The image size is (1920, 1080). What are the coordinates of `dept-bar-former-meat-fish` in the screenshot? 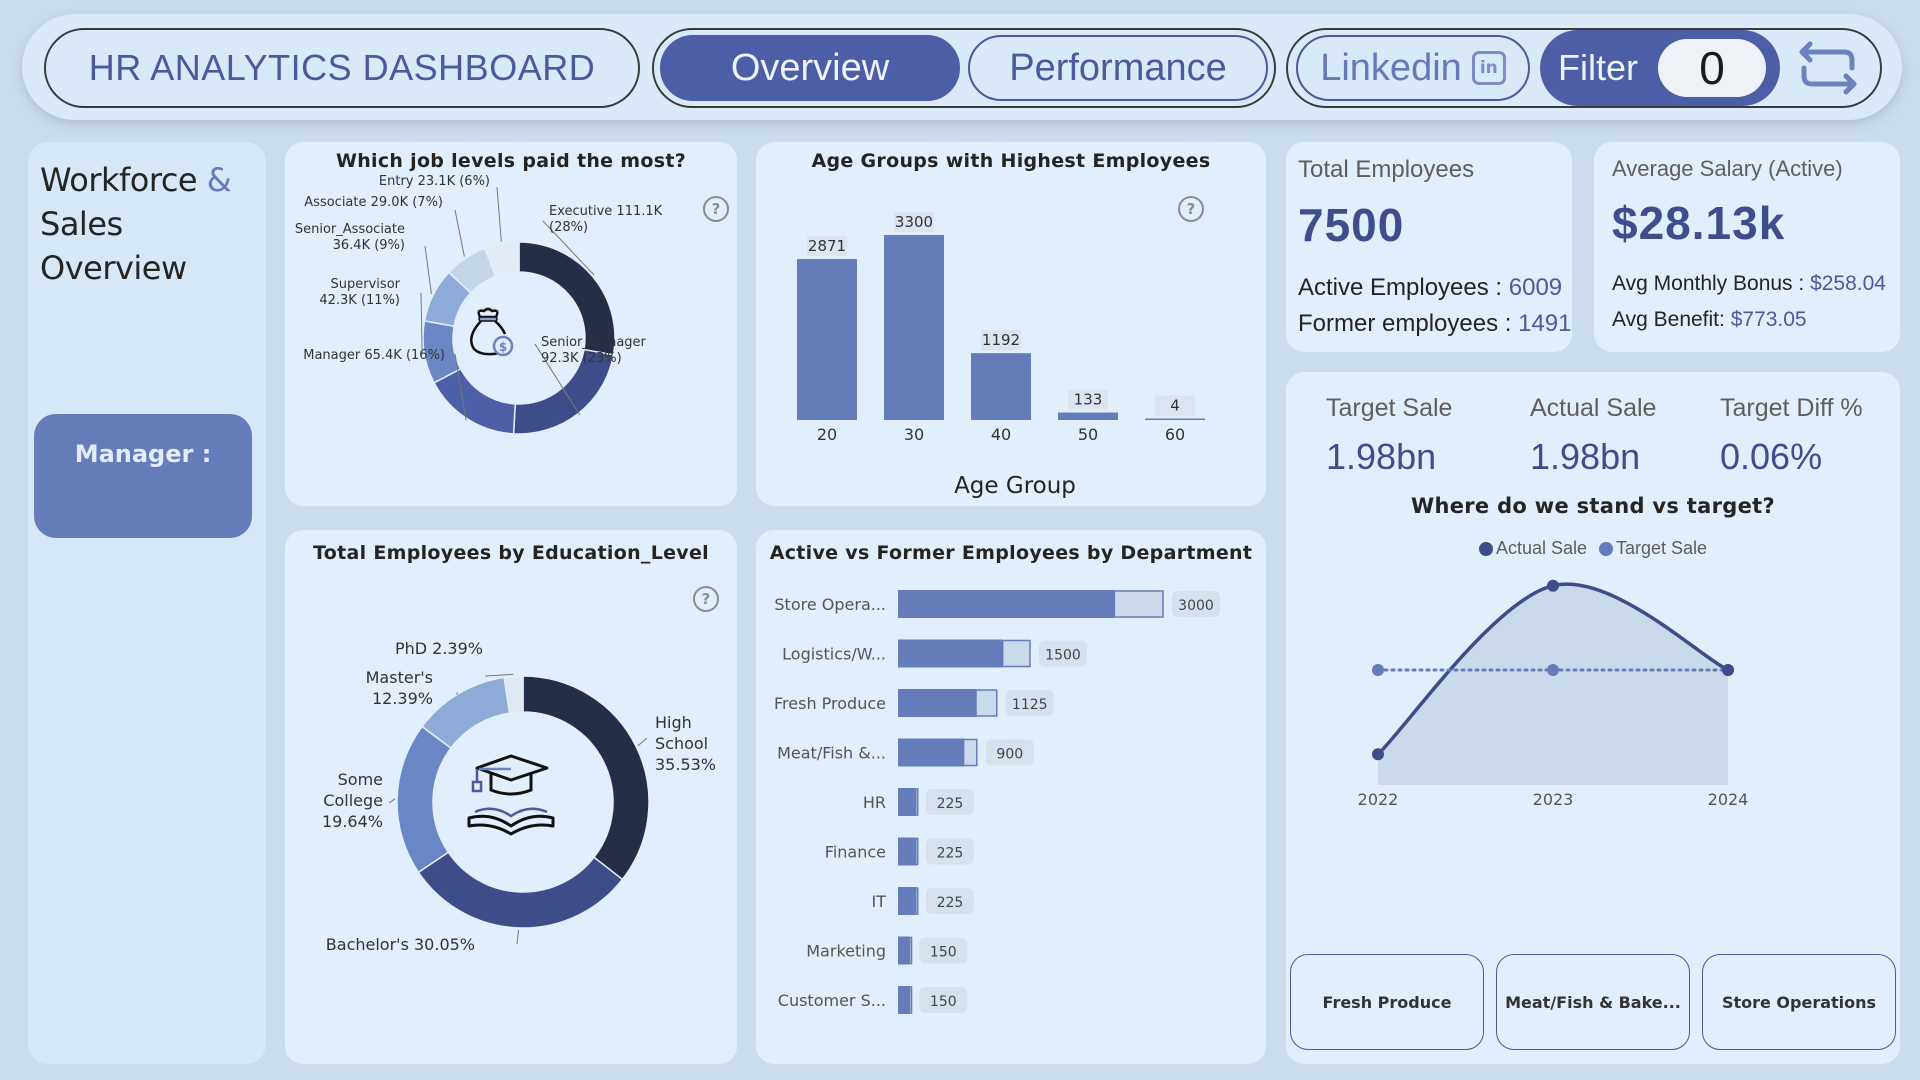 It's located at (970, 752).